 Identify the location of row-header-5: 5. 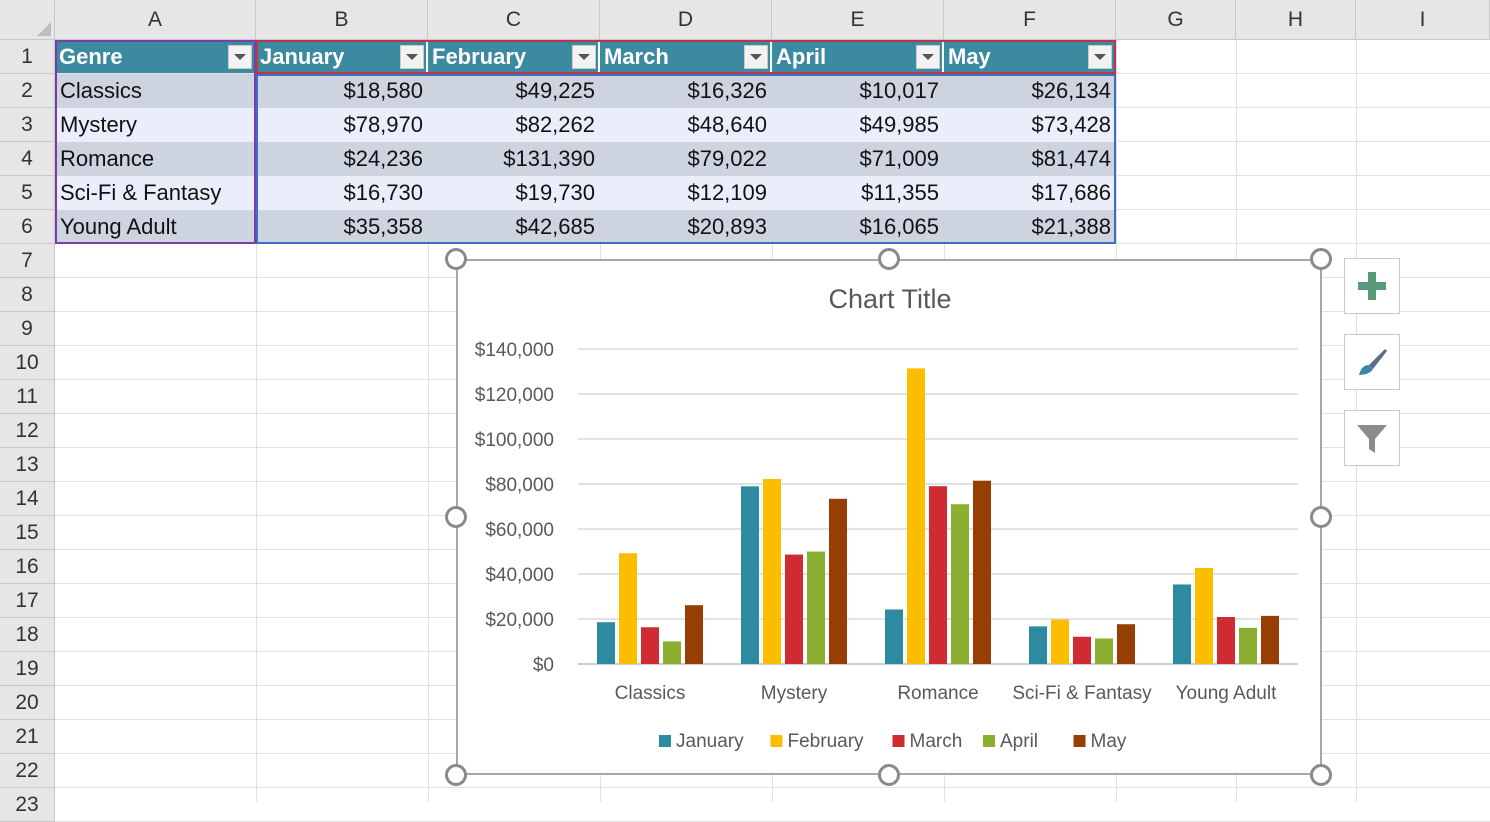
(27, 193).